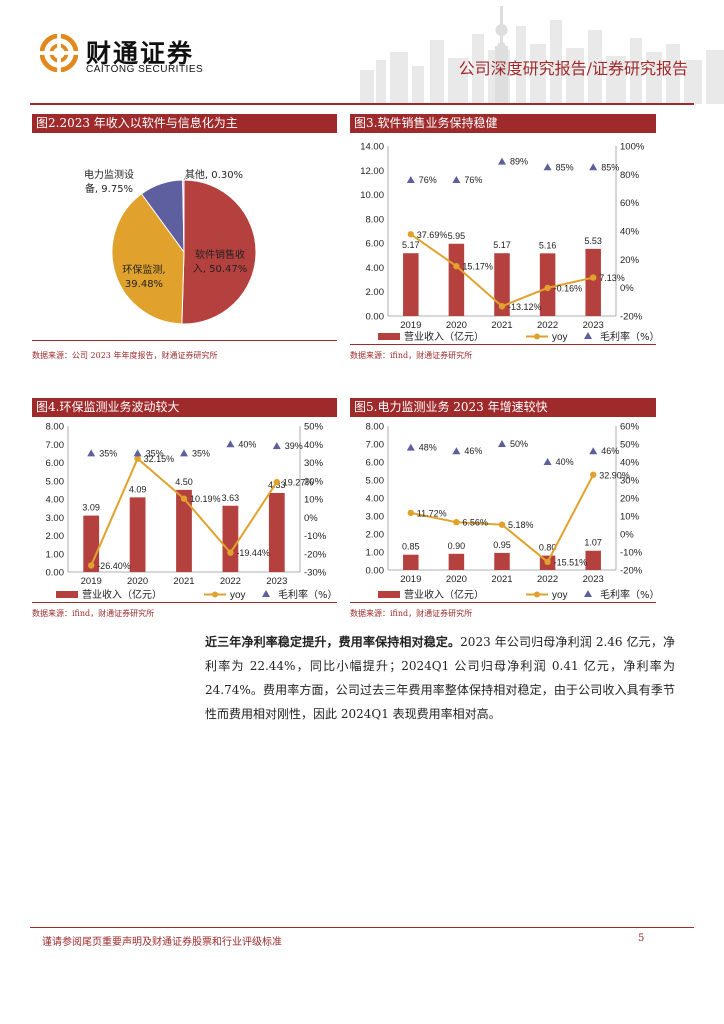 The height and width of the screenshot is (1024, 724). I want to click on brand-name-en: CAITONG SECURITIES, so click(145, 69).